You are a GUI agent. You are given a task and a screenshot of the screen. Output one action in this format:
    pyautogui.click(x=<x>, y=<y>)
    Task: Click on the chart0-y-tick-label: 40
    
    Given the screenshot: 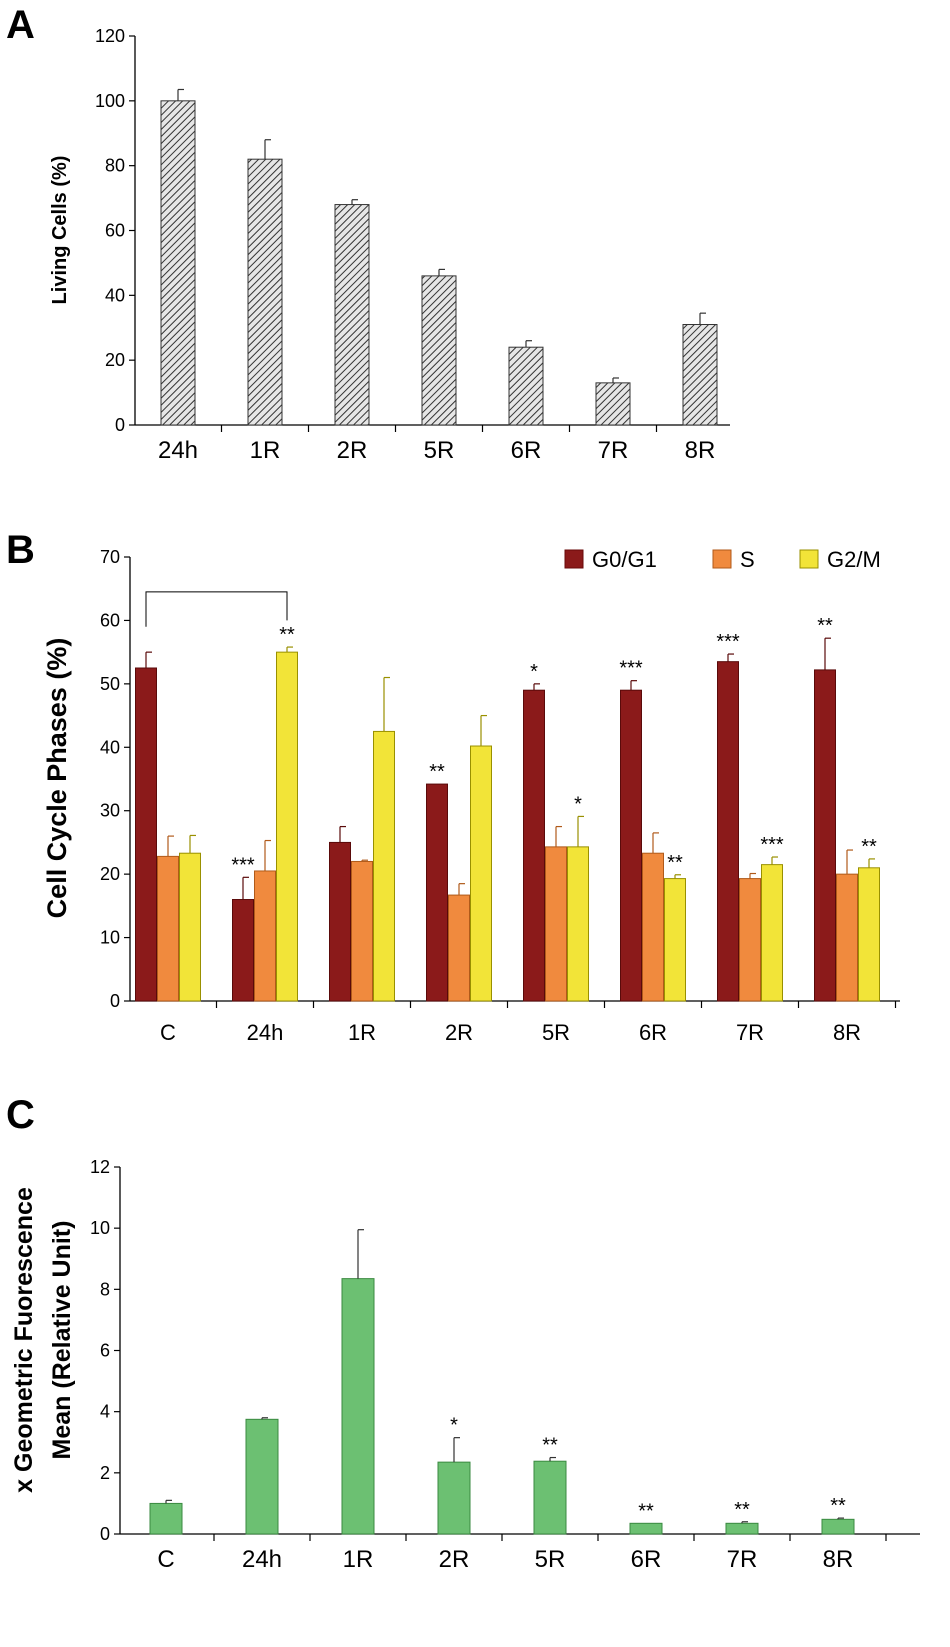 What is the action you would take?
    pyautogui.click(x=115, y=295)
    